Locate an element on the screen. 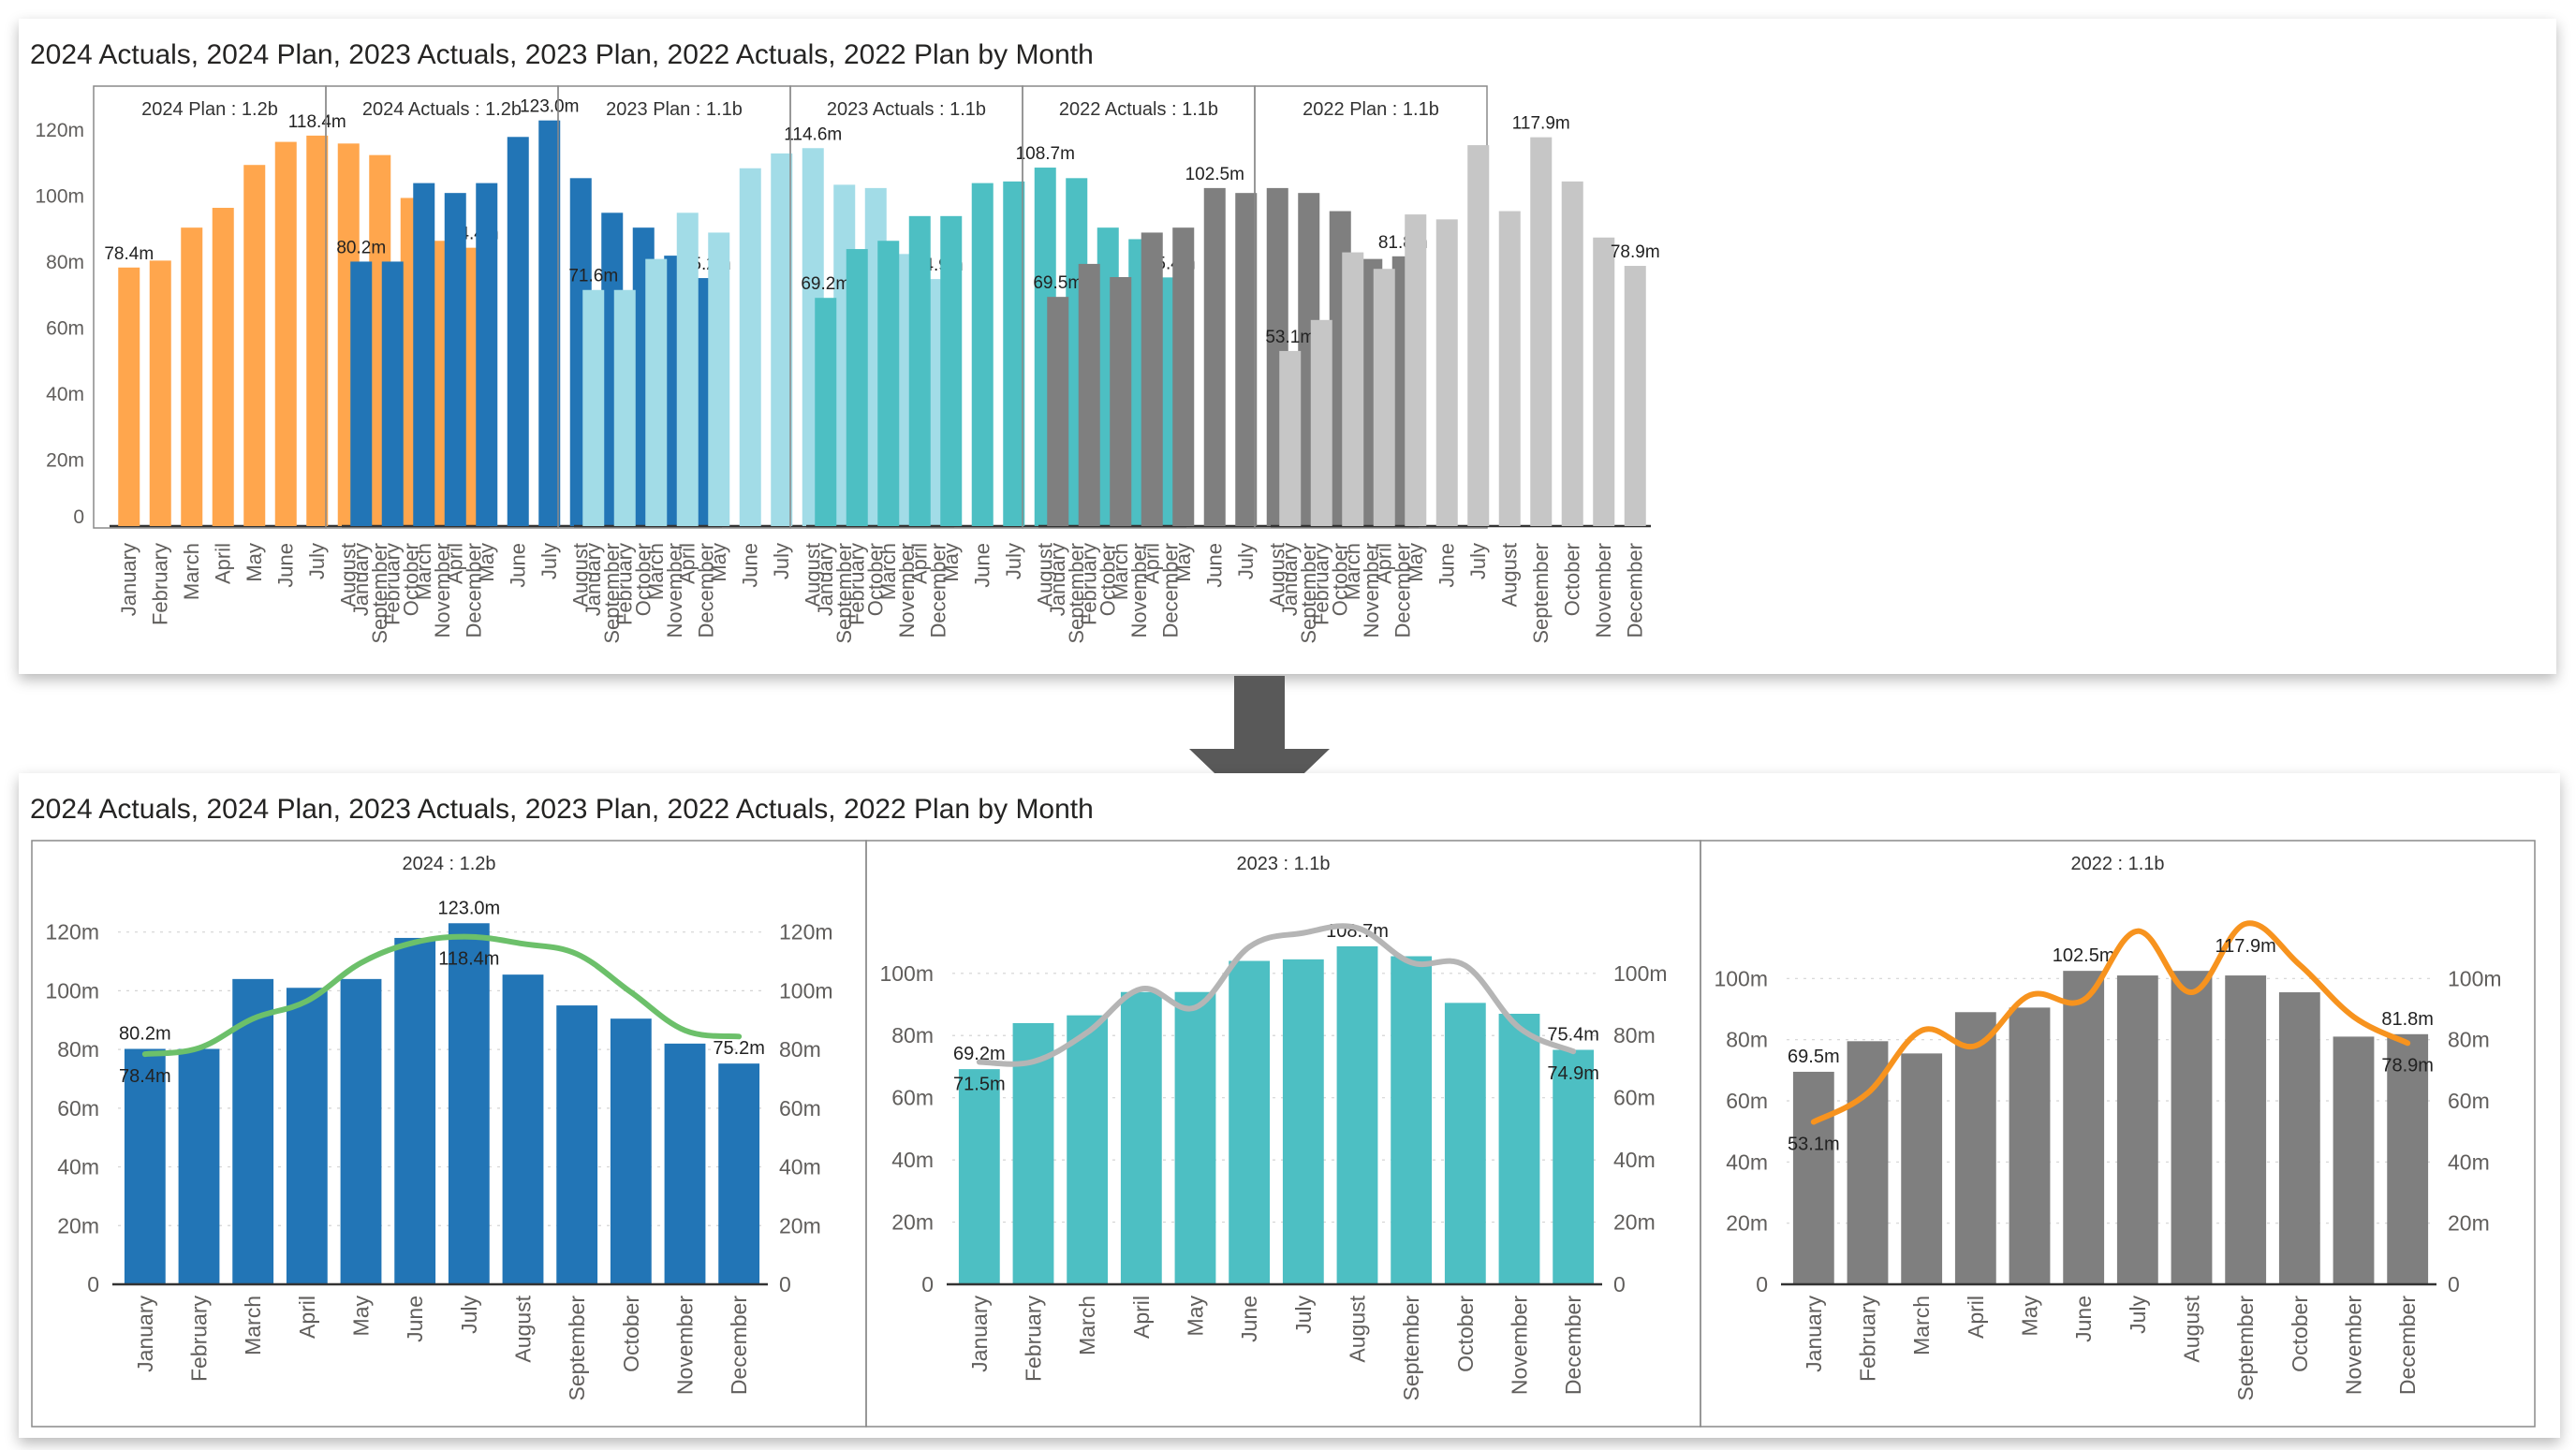  data-label: 53.1m is located at coordinates (1290, 337).